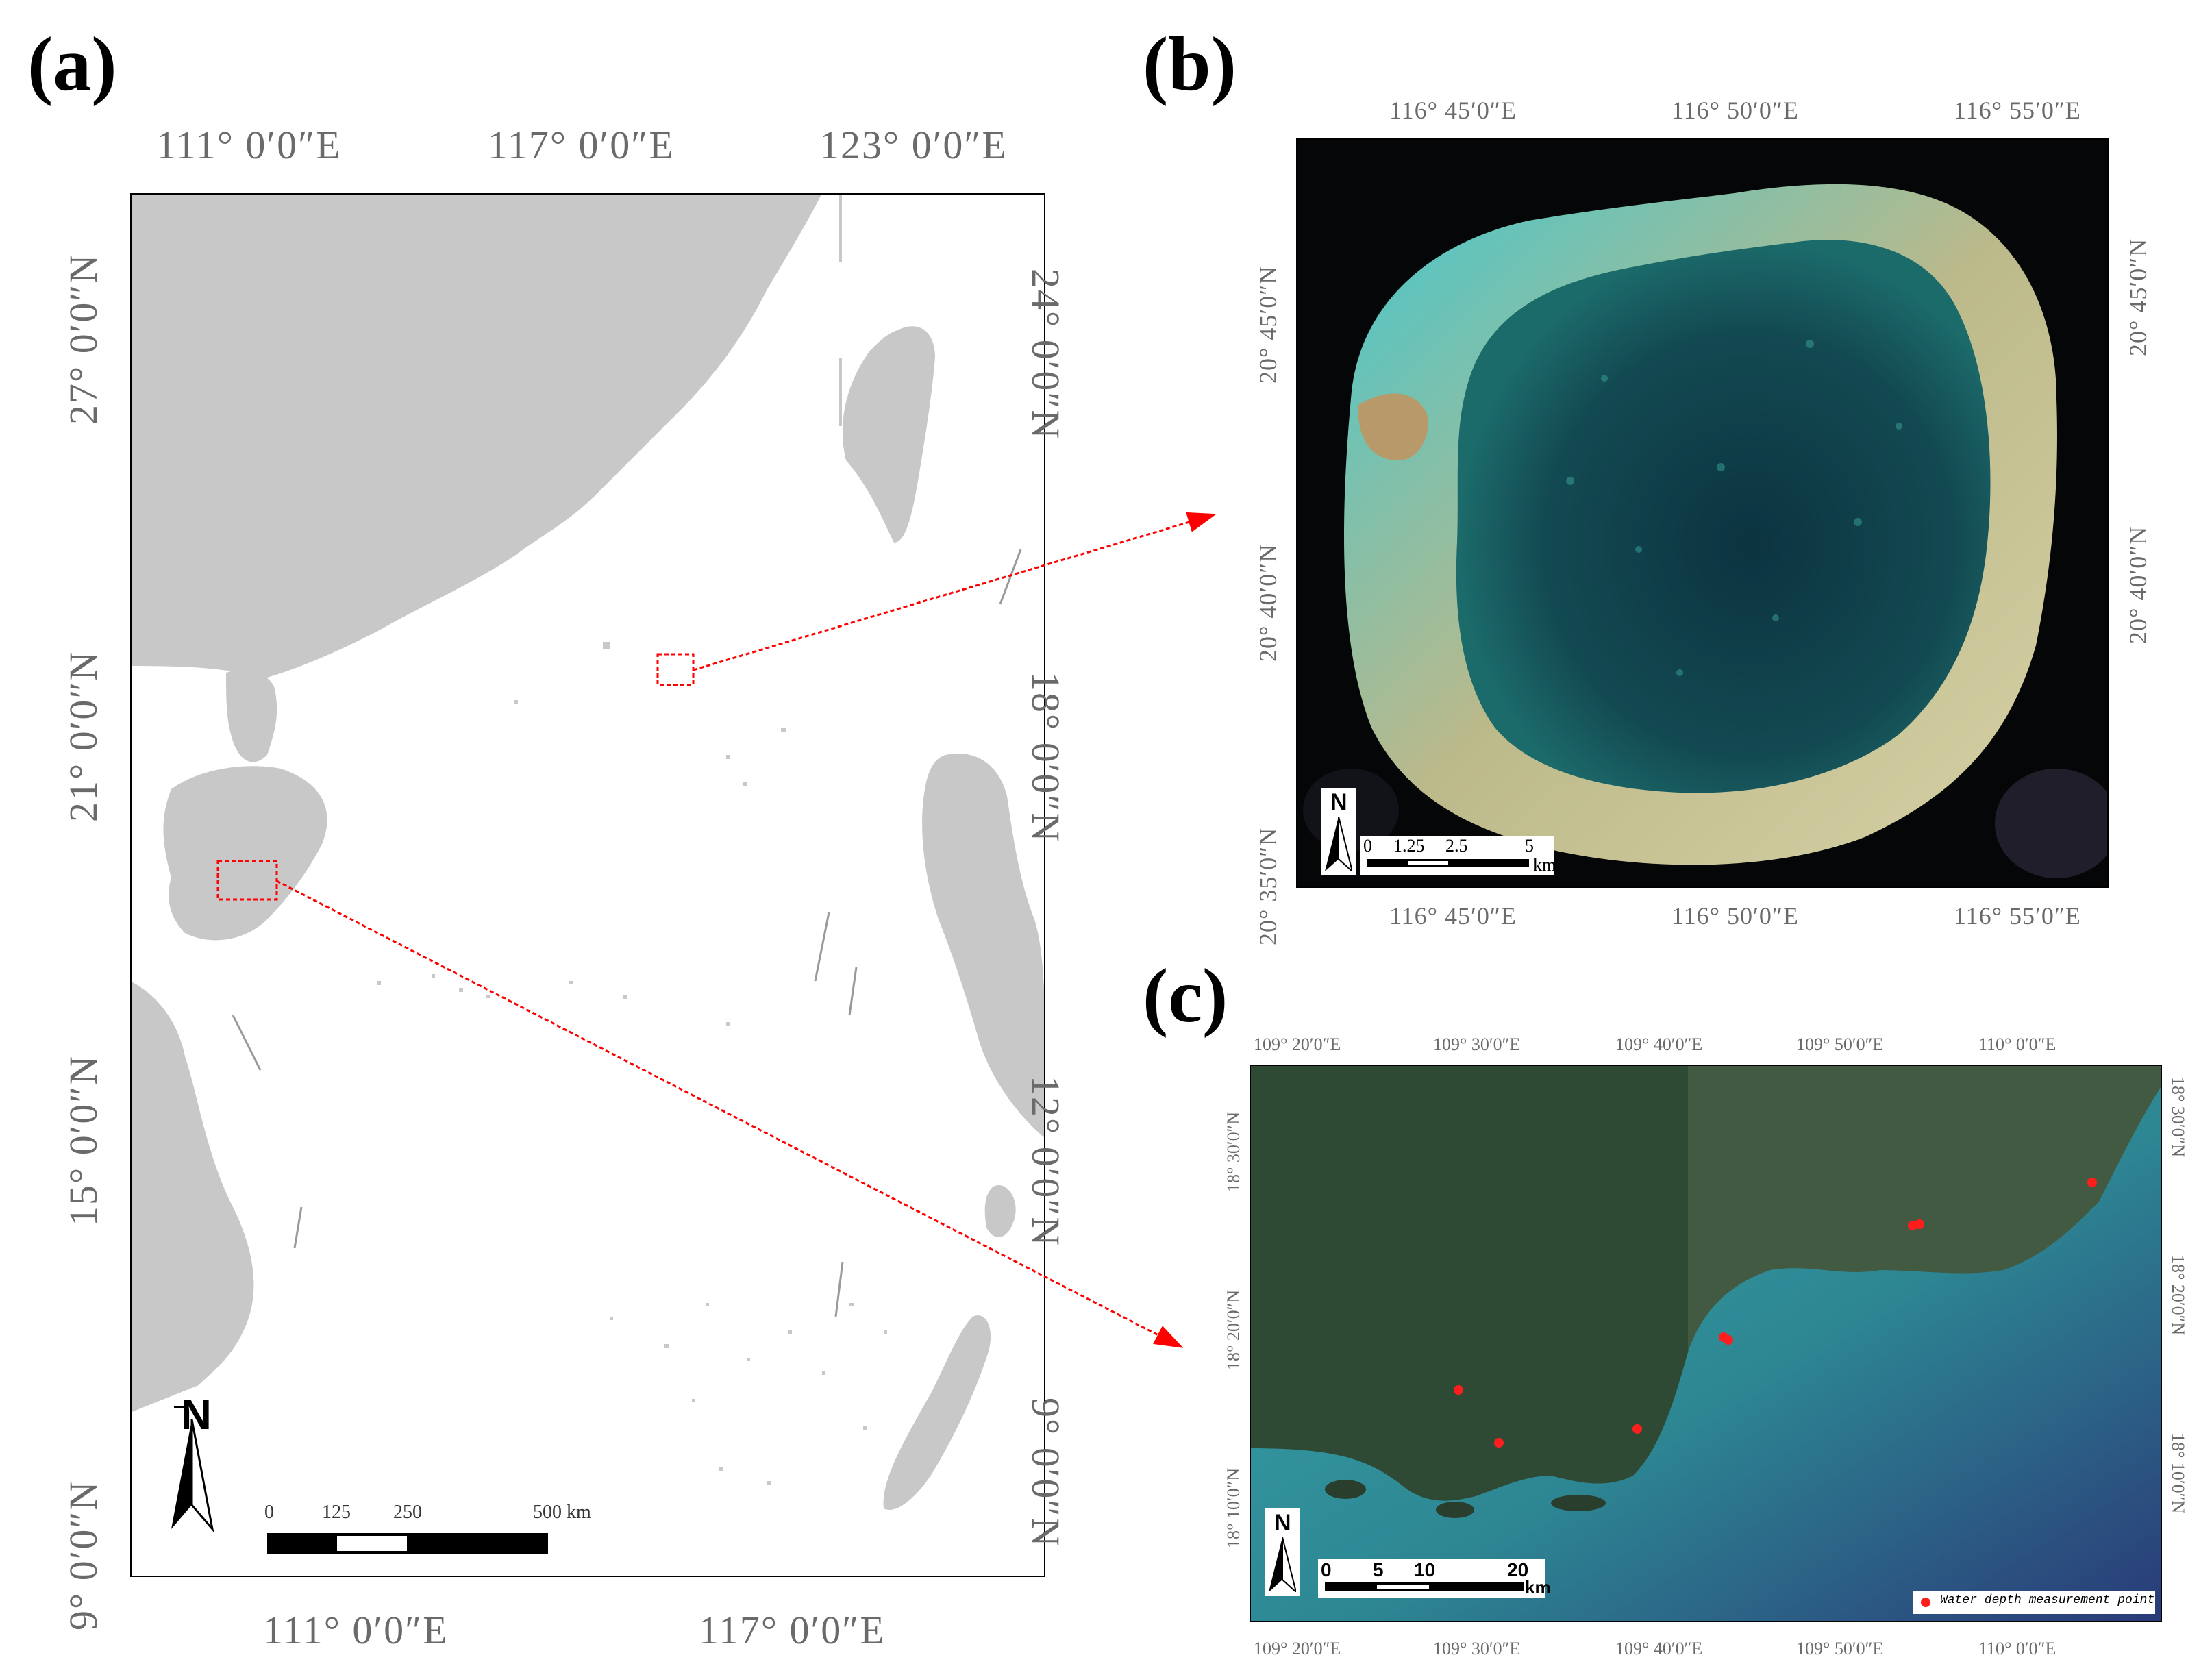  I want to click on c-bottom-lon-1: 109° 30′0″E, so click(1477, 1649).